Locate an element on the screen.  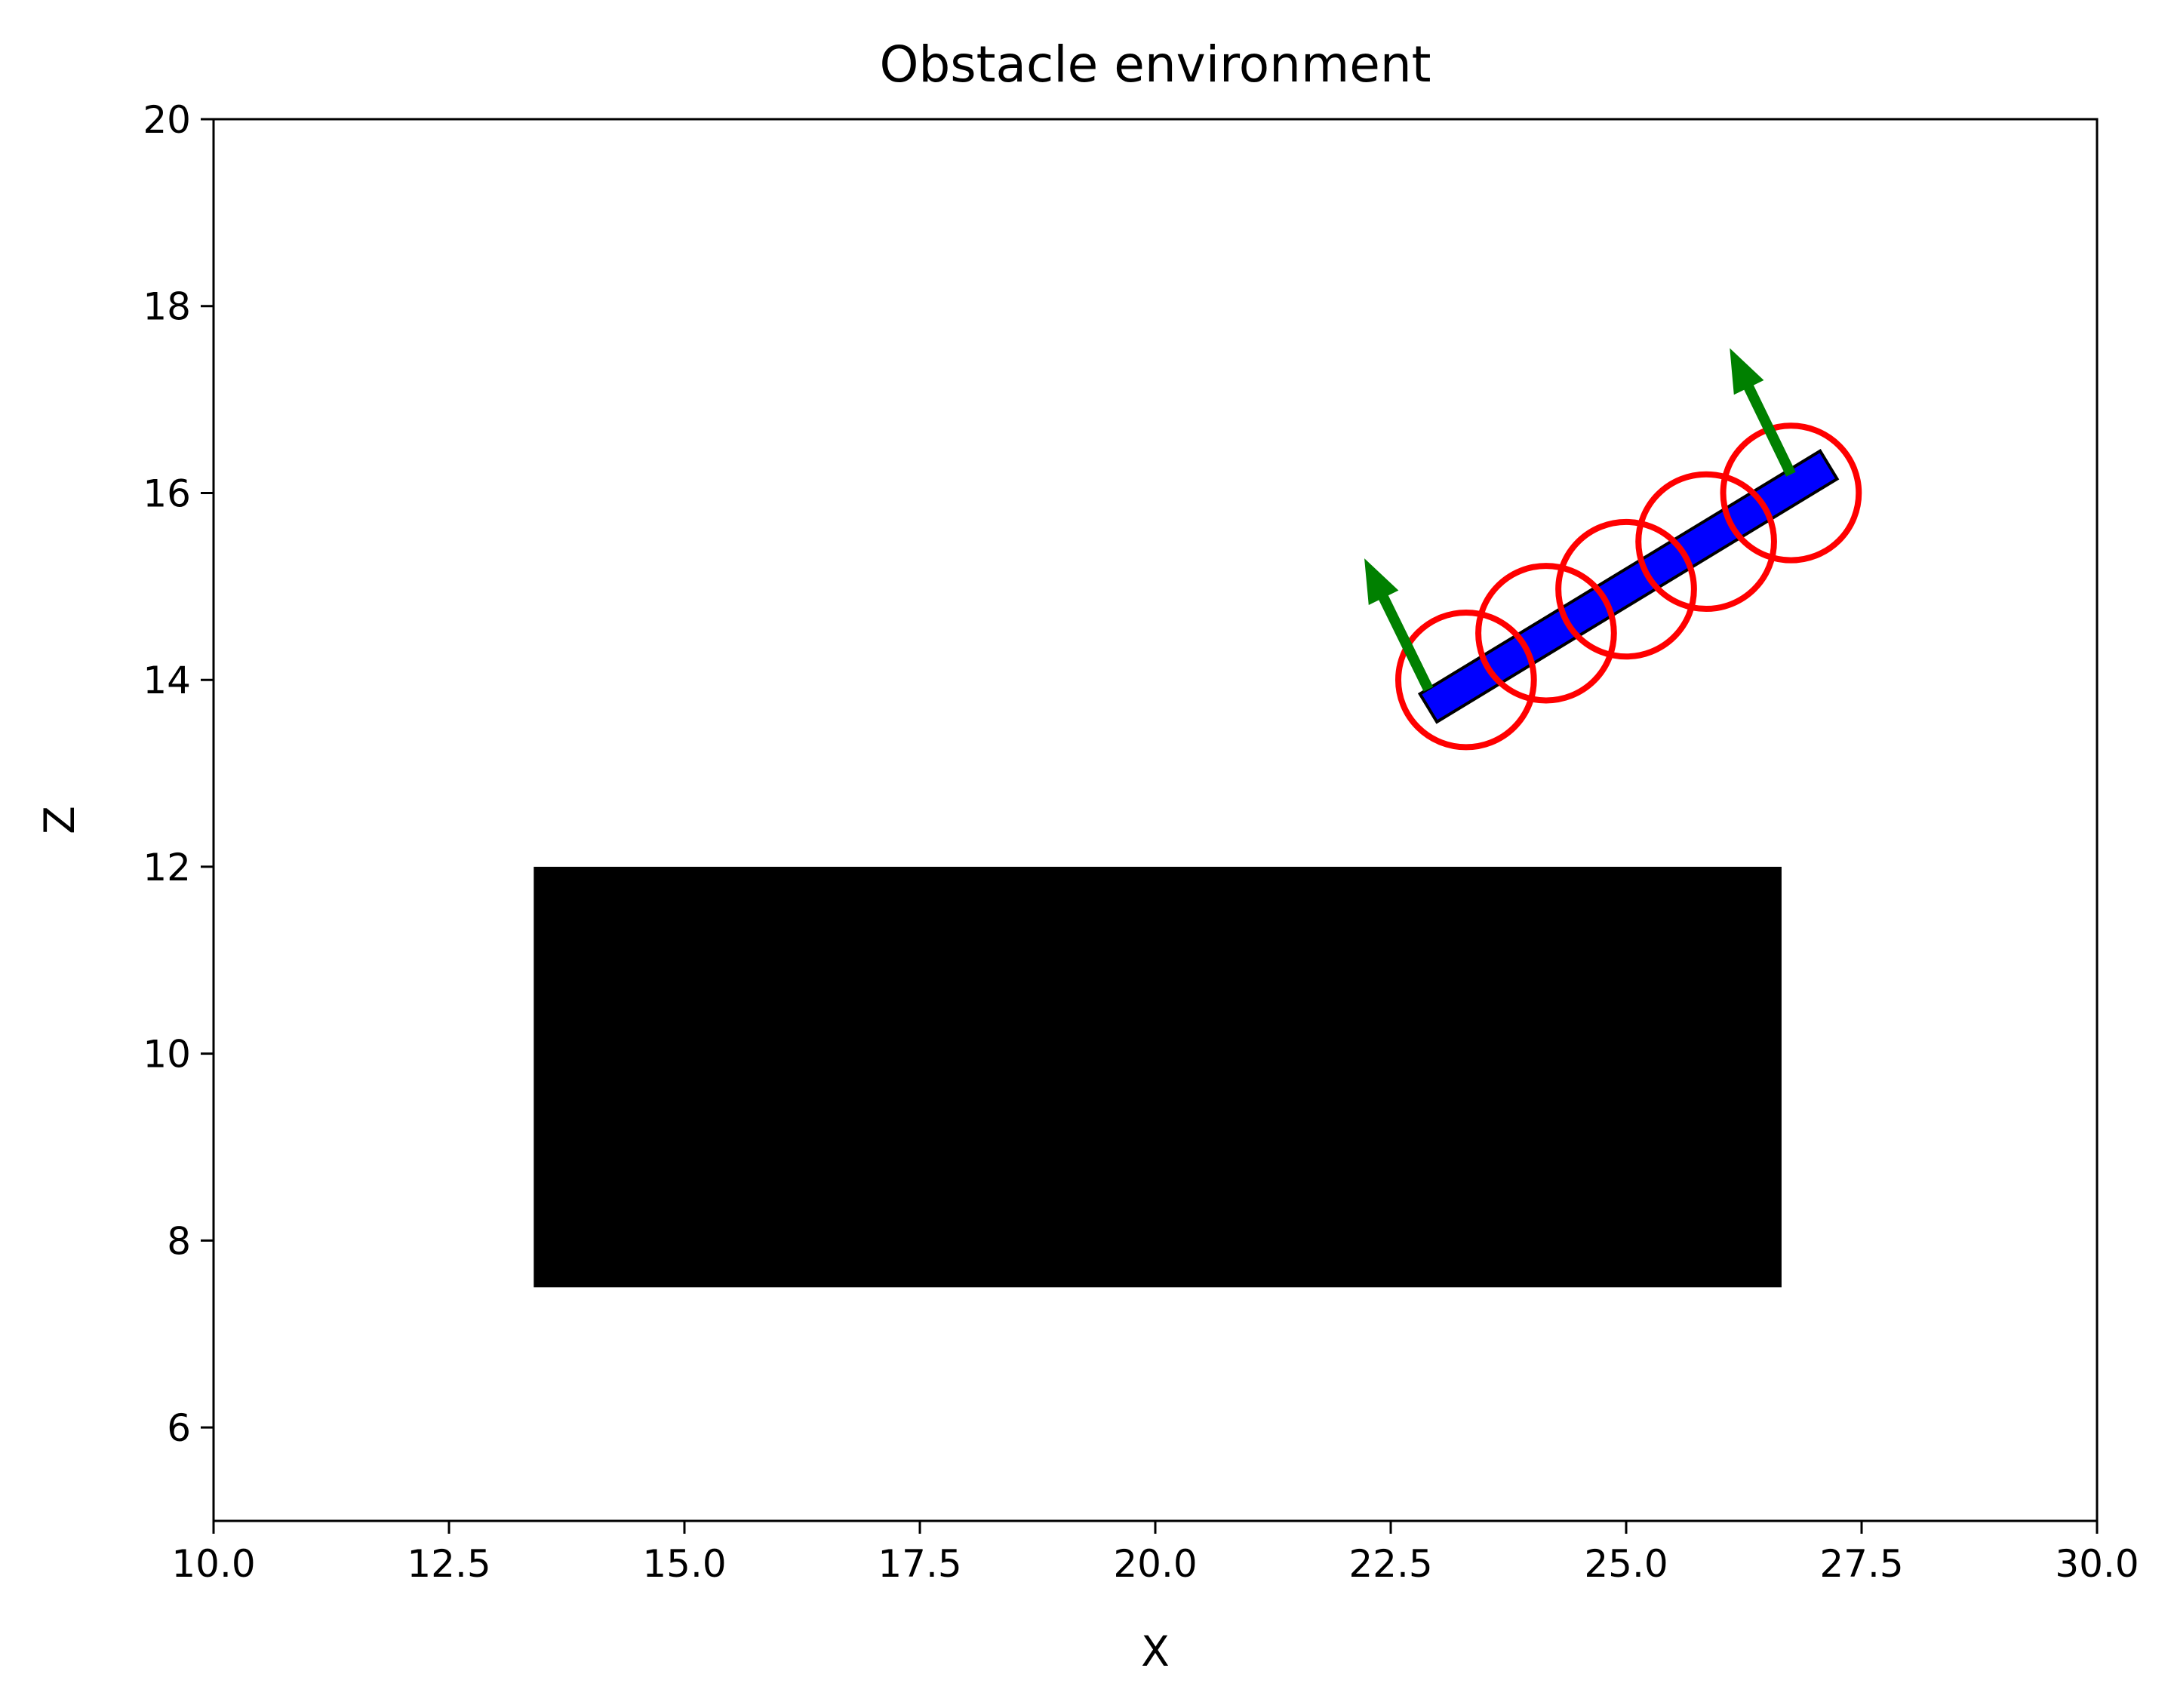
x-tick-label-6: 25.0 is located at coordinates (1626, 1564).